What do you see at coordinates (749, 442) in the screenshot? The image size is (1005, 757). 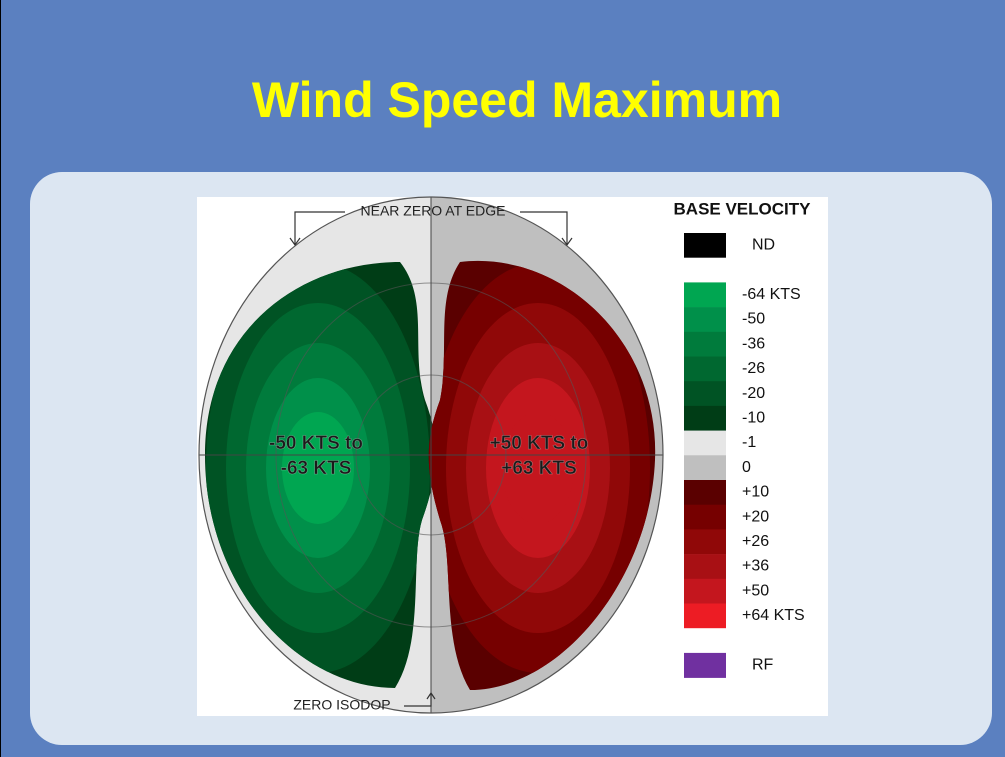 I see `legend-label: -1` at bounding box center [749, 442].